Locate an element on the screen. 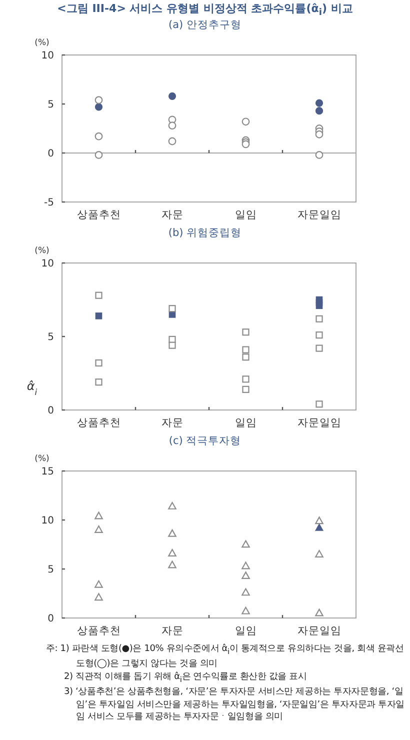 The width and height of the screenshot is (410, 740). y-tick-label: -5 is located at coordinates (49, 203).